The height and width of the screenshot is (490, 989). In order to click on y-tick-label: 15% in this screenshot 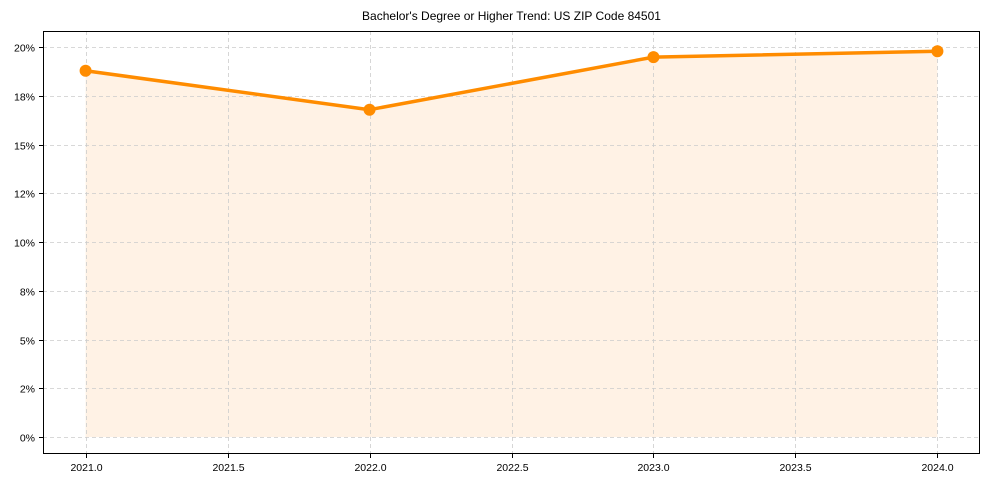, I will do `click(24, 147)`.